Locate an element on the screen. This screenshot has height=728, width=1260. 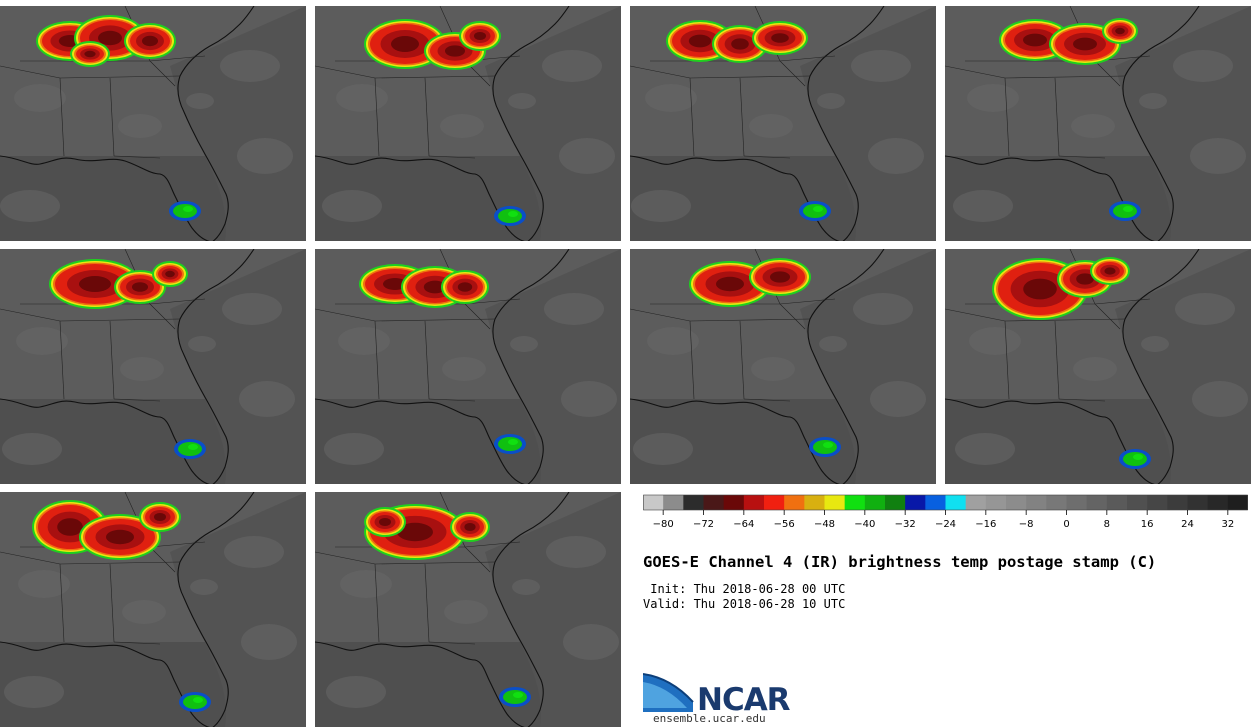
colorbar-tick-label: 16 is located at coordinates (1147, 524).